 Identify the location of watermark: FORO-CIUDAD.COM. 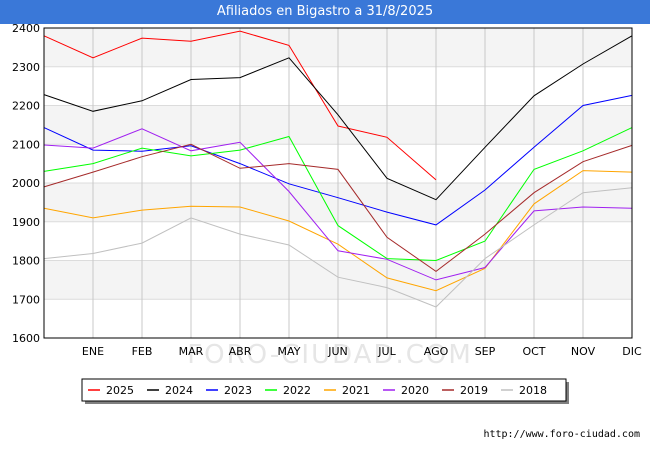
(330, 355).